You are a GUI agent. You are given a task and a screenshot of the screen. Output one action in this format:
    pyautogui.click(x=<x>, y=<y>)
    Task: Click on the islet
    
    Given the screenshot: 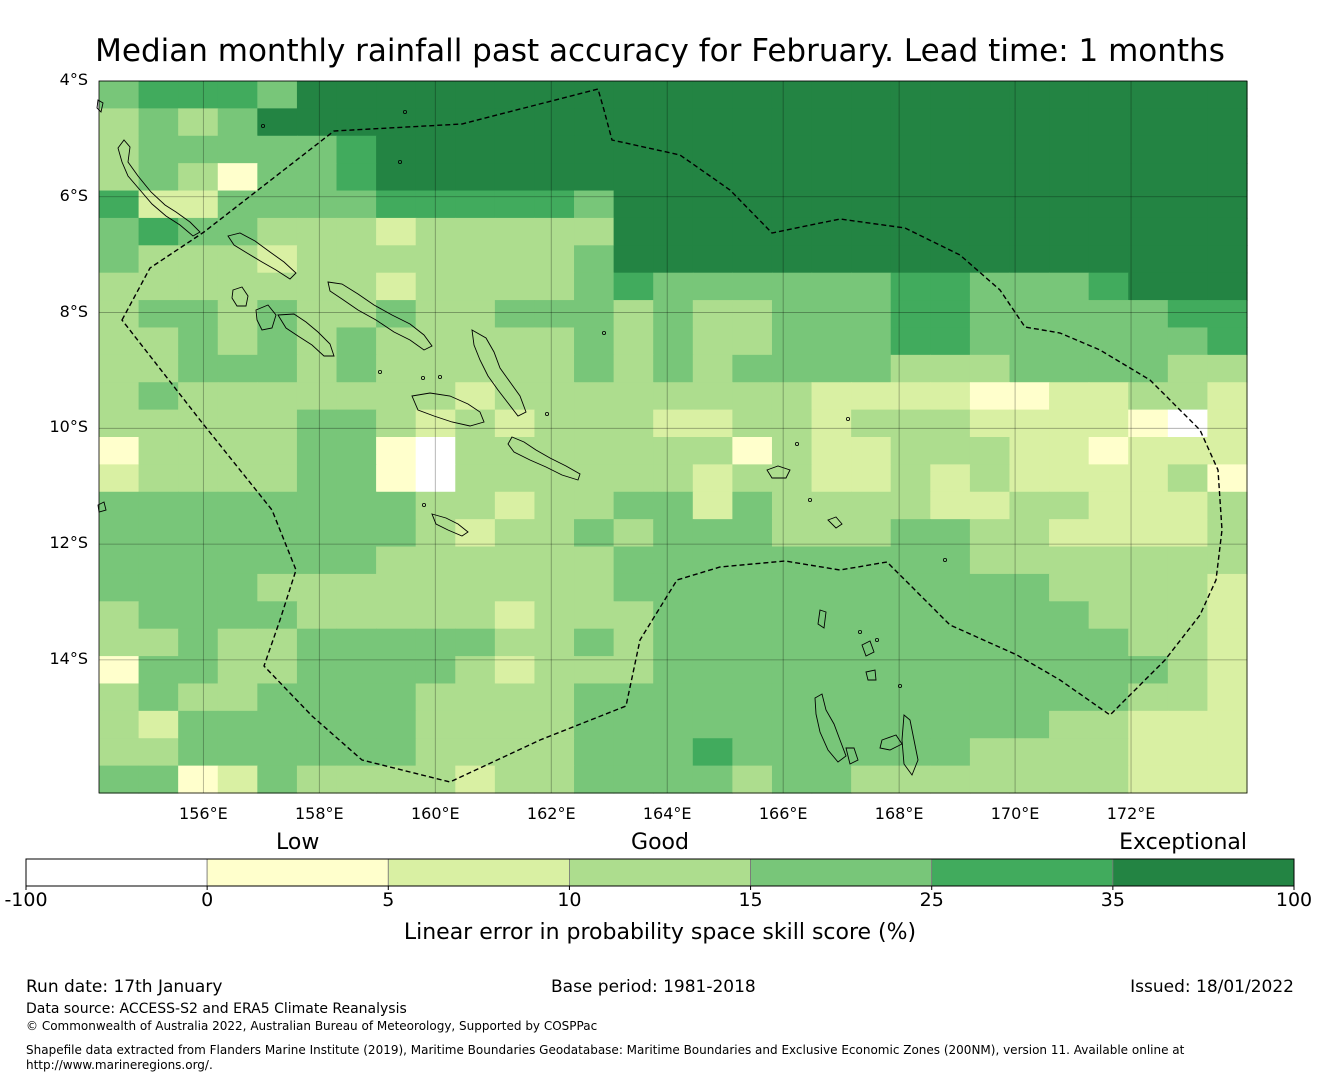 What is the action you would take?
    pyautogui.click(x=945, y=560)
    